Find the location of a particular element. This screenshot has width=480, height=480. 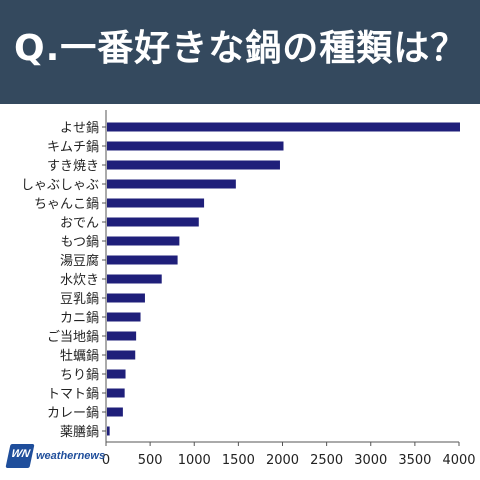

weathernews-logo: WN weathernews is located at coordinates (66, 457).